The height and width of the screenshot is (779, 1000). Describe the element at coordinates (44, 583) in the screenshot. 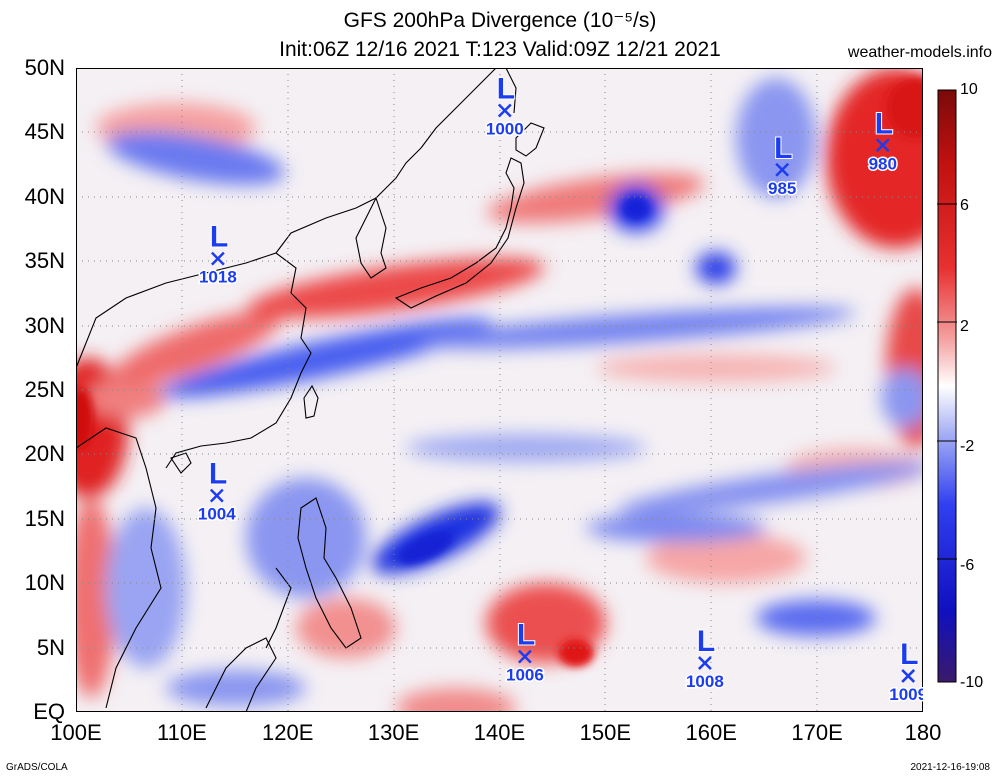

I see `y-tick-label: 10N` at that location.